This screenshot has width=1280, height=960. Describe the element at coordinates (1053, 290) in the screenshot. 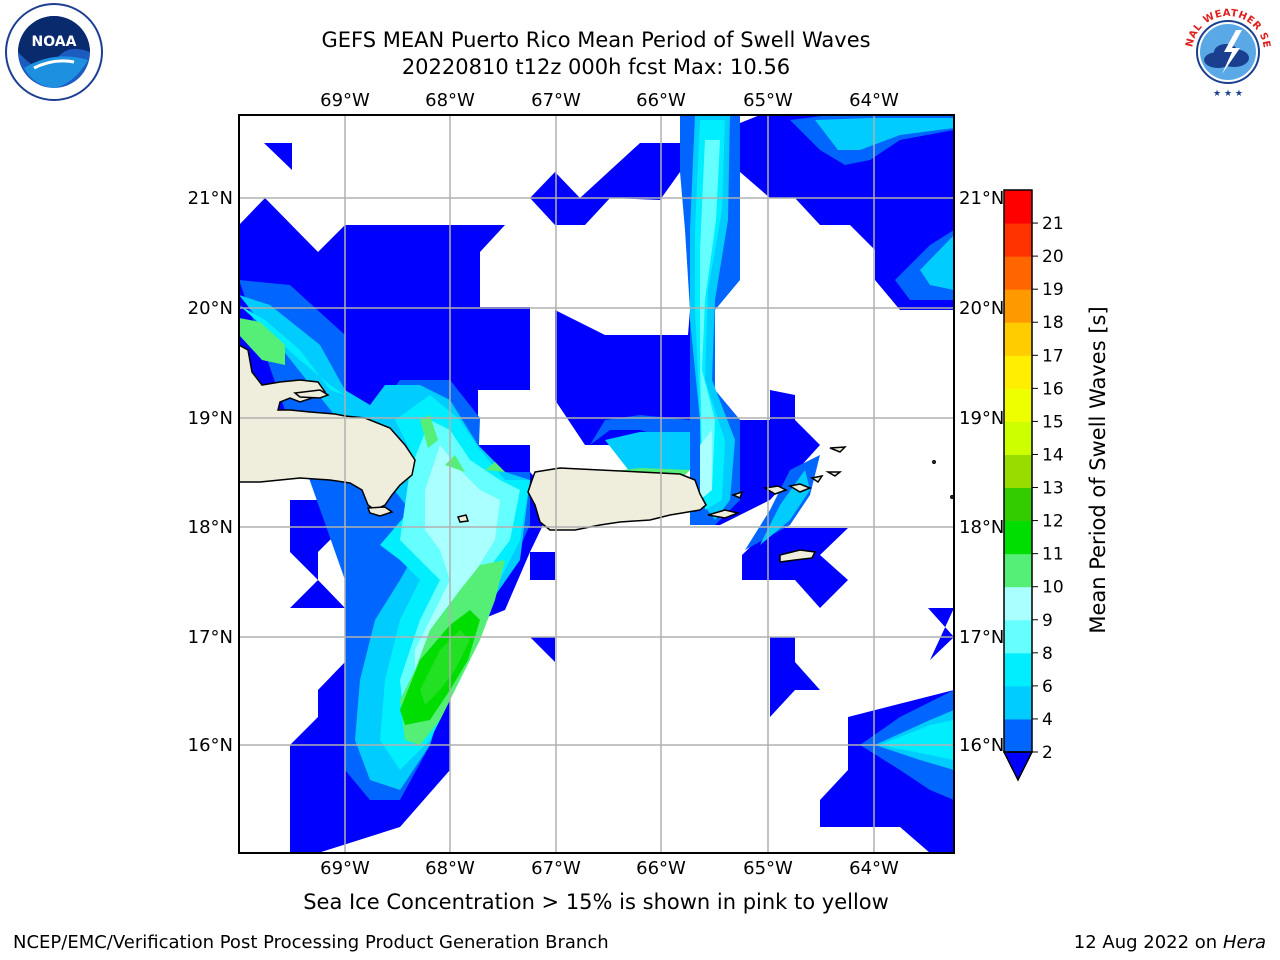

I see `colorbar-tick-label: 19` at that location.